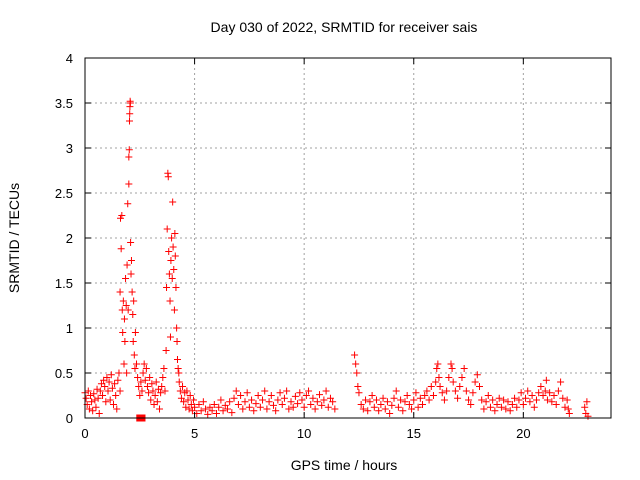  Describe the element at coordinates (69, 148) in the screenshot. I see `y-tick-label: 3` at that location.